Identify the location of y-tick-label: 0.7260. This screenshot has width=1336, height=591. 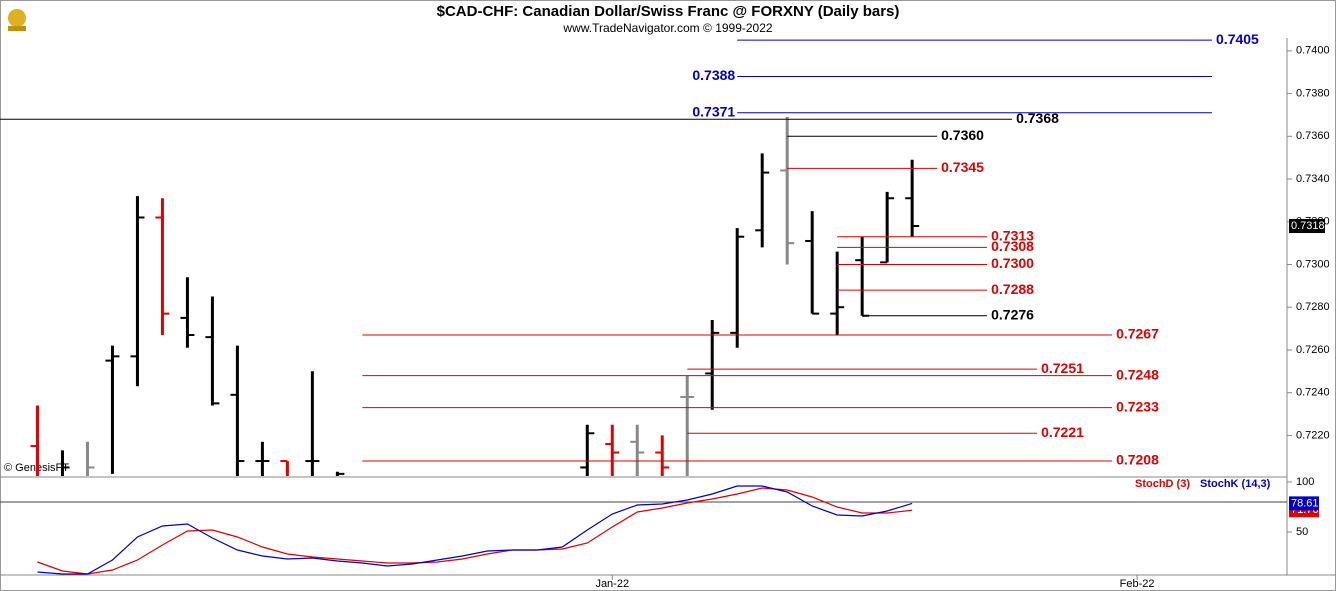
(1313, 350).